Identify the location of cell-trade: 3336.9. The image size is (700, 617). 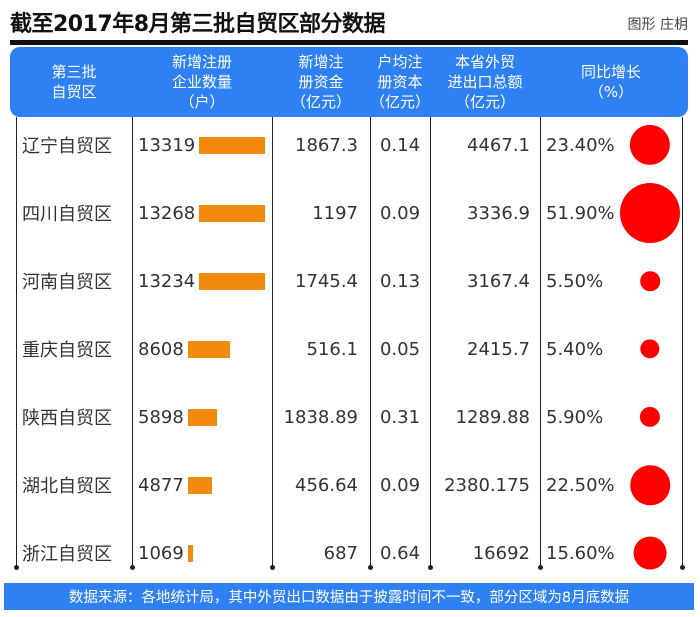
(480, 213).